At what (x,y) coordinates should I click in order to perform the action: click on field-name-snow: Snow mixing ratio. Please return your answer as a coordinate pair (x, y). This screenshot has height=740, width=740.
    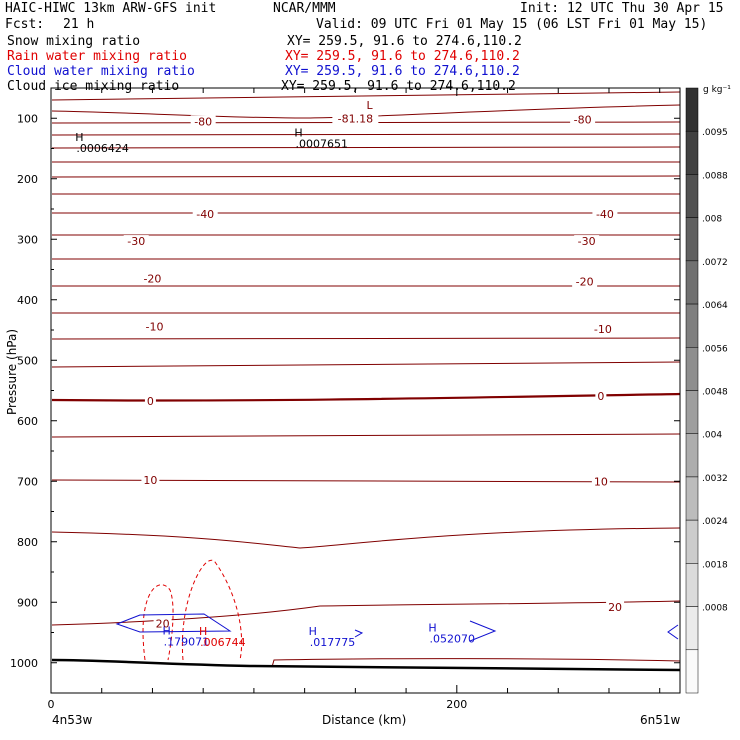
    Looking at the image, I should click on (74, 41).